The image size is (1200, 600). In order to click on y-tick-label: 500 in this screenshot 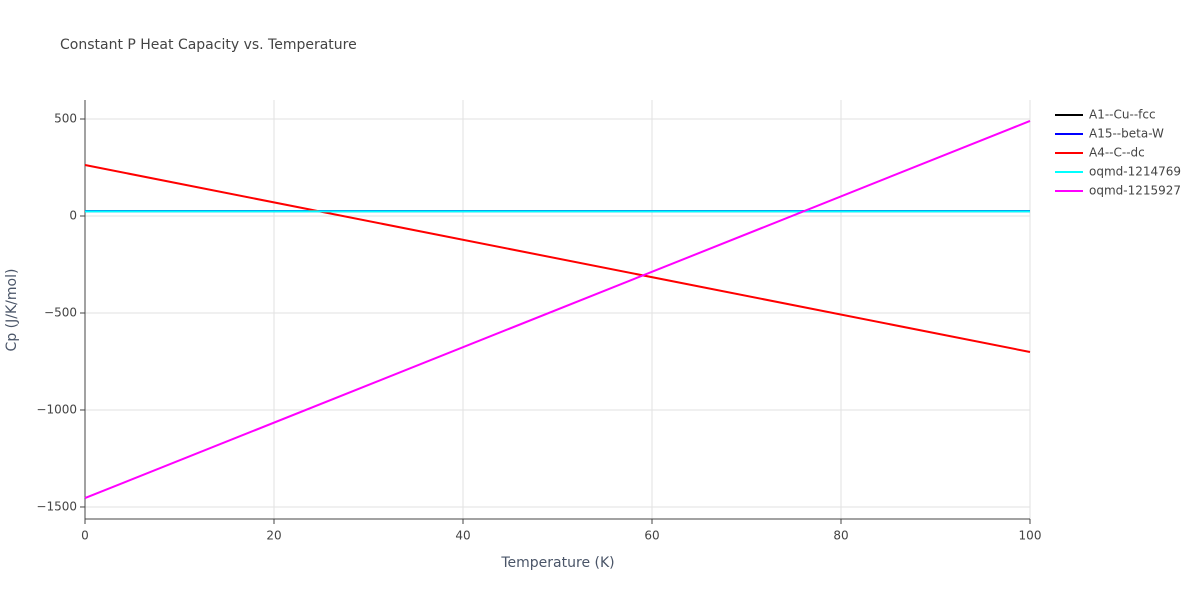, I will do `click(65, 119)`.